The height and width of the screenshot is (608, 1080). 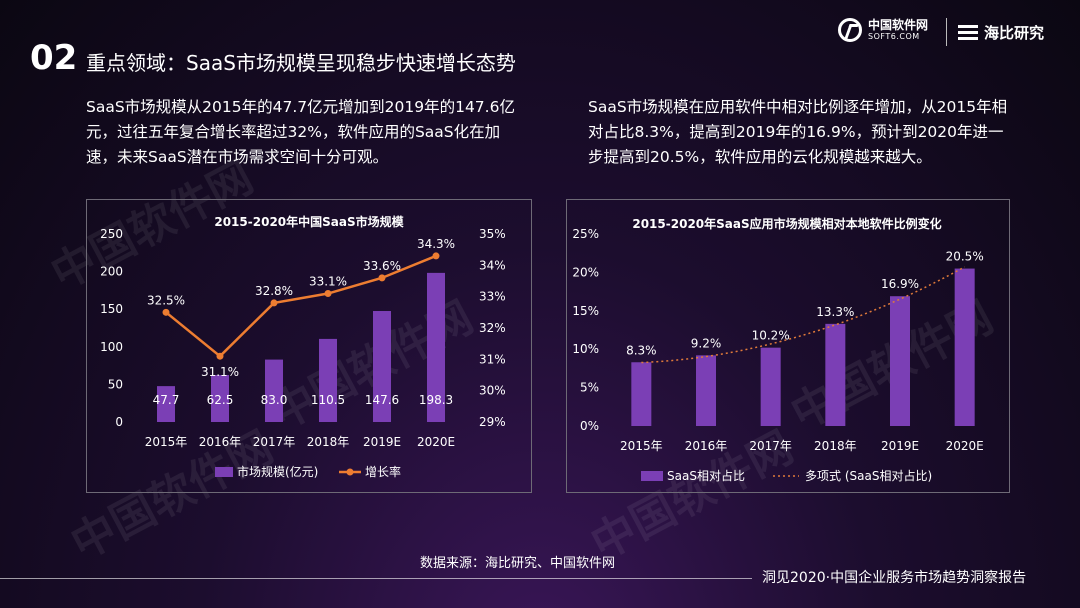 What do you see at coordinates (900, 284) in the screenshot?
I see `bar-value-label: 16.9%` at bounding box center [900, 284].